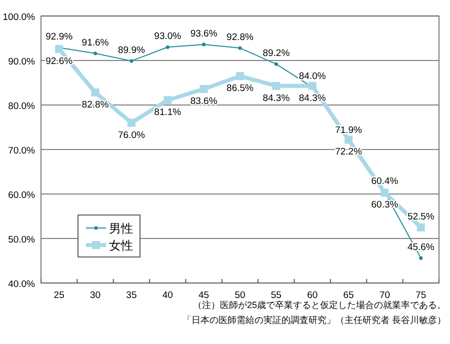  Describe the element at coordinates (19, 17) in the screenshot. I see `y-tick-label: 100.0%` at that location.